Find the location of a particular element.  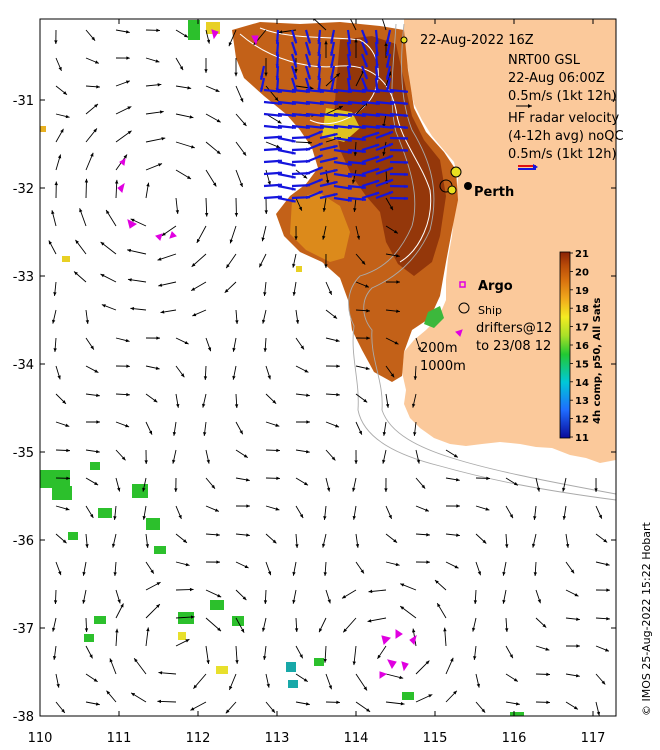

vector-scale-arrow is located at coordinates (524, 106).